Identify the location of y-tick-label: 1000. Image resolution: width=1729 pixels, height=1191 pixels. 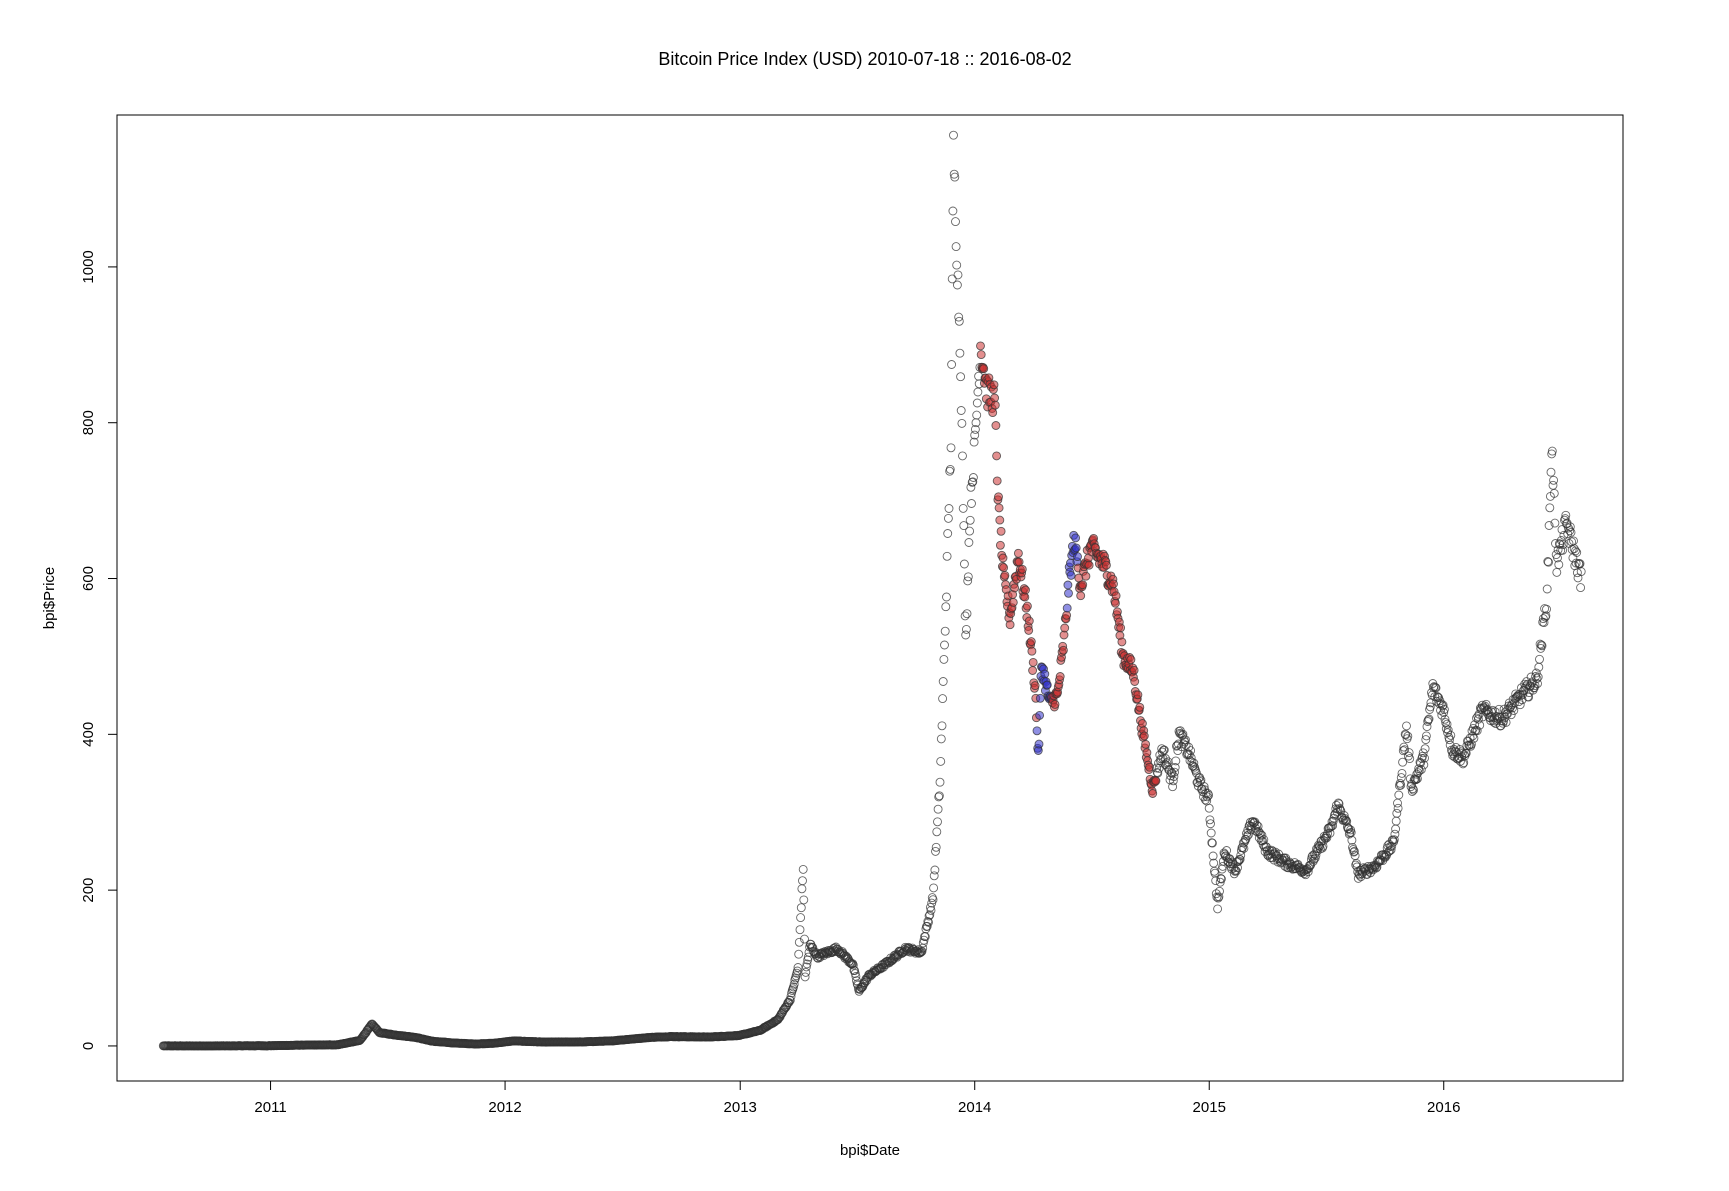
(88, 266).